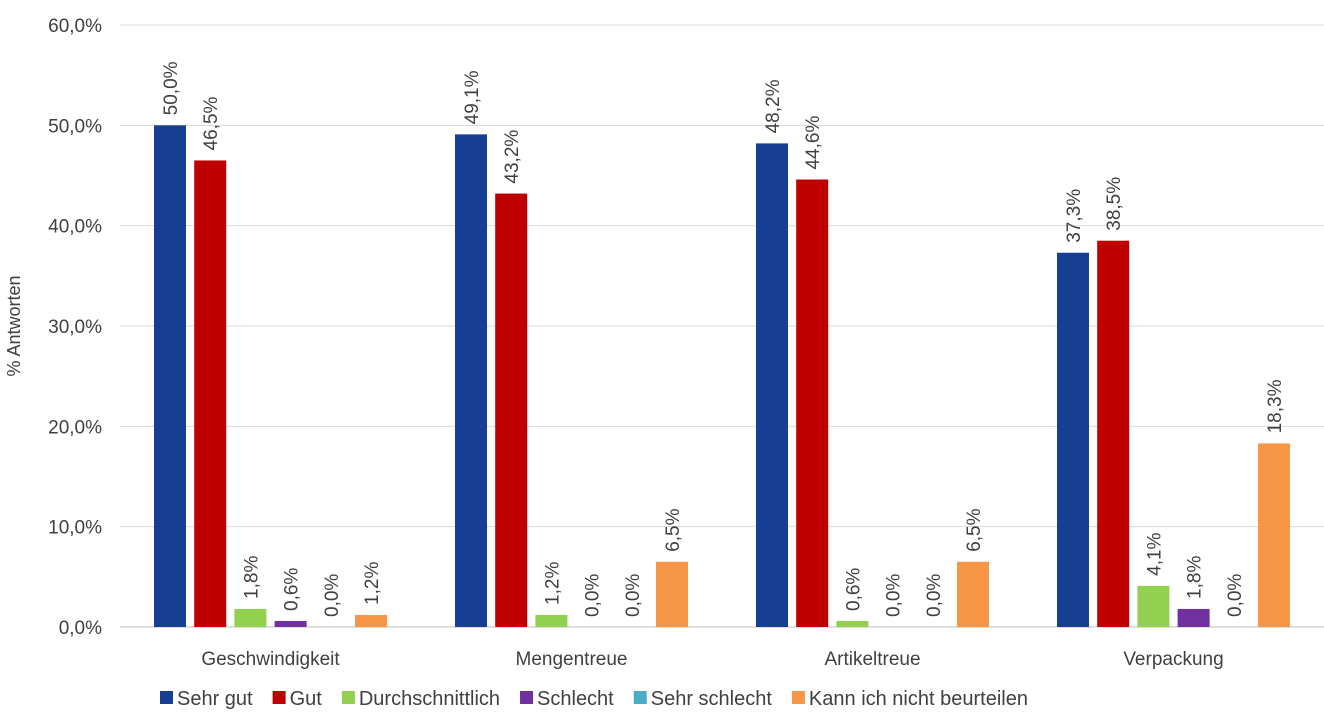 This screenshot has height=716, width=1324. I want to click on data-label: 18,3%, so click(1275, 406).